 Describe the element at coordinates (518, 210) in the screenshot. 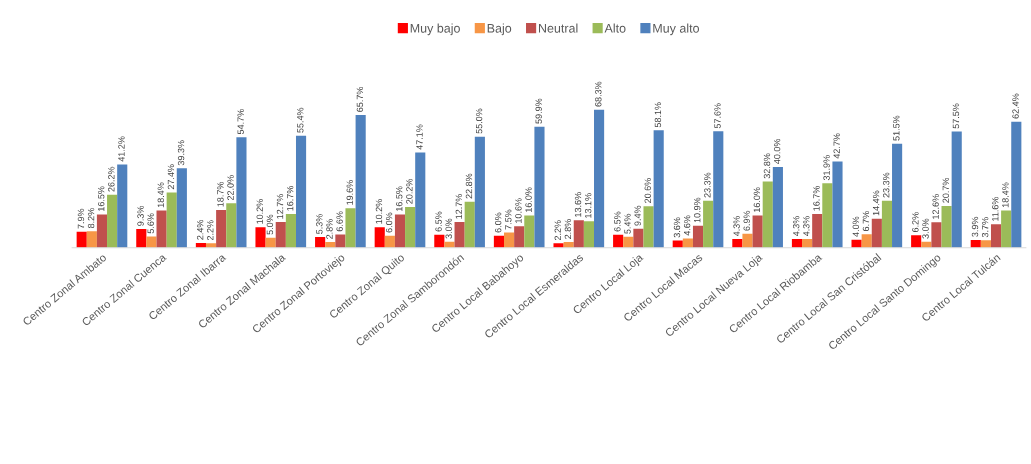

I see `data-label: 10.6%` at that location.